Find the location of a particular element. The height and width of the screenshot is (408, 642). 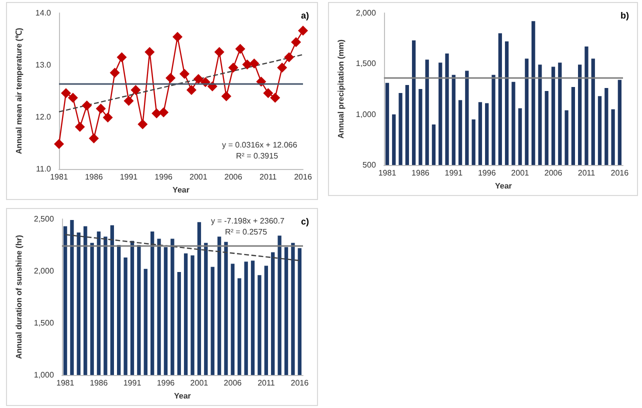

annotation: a) is located at coordinates (305, 15).